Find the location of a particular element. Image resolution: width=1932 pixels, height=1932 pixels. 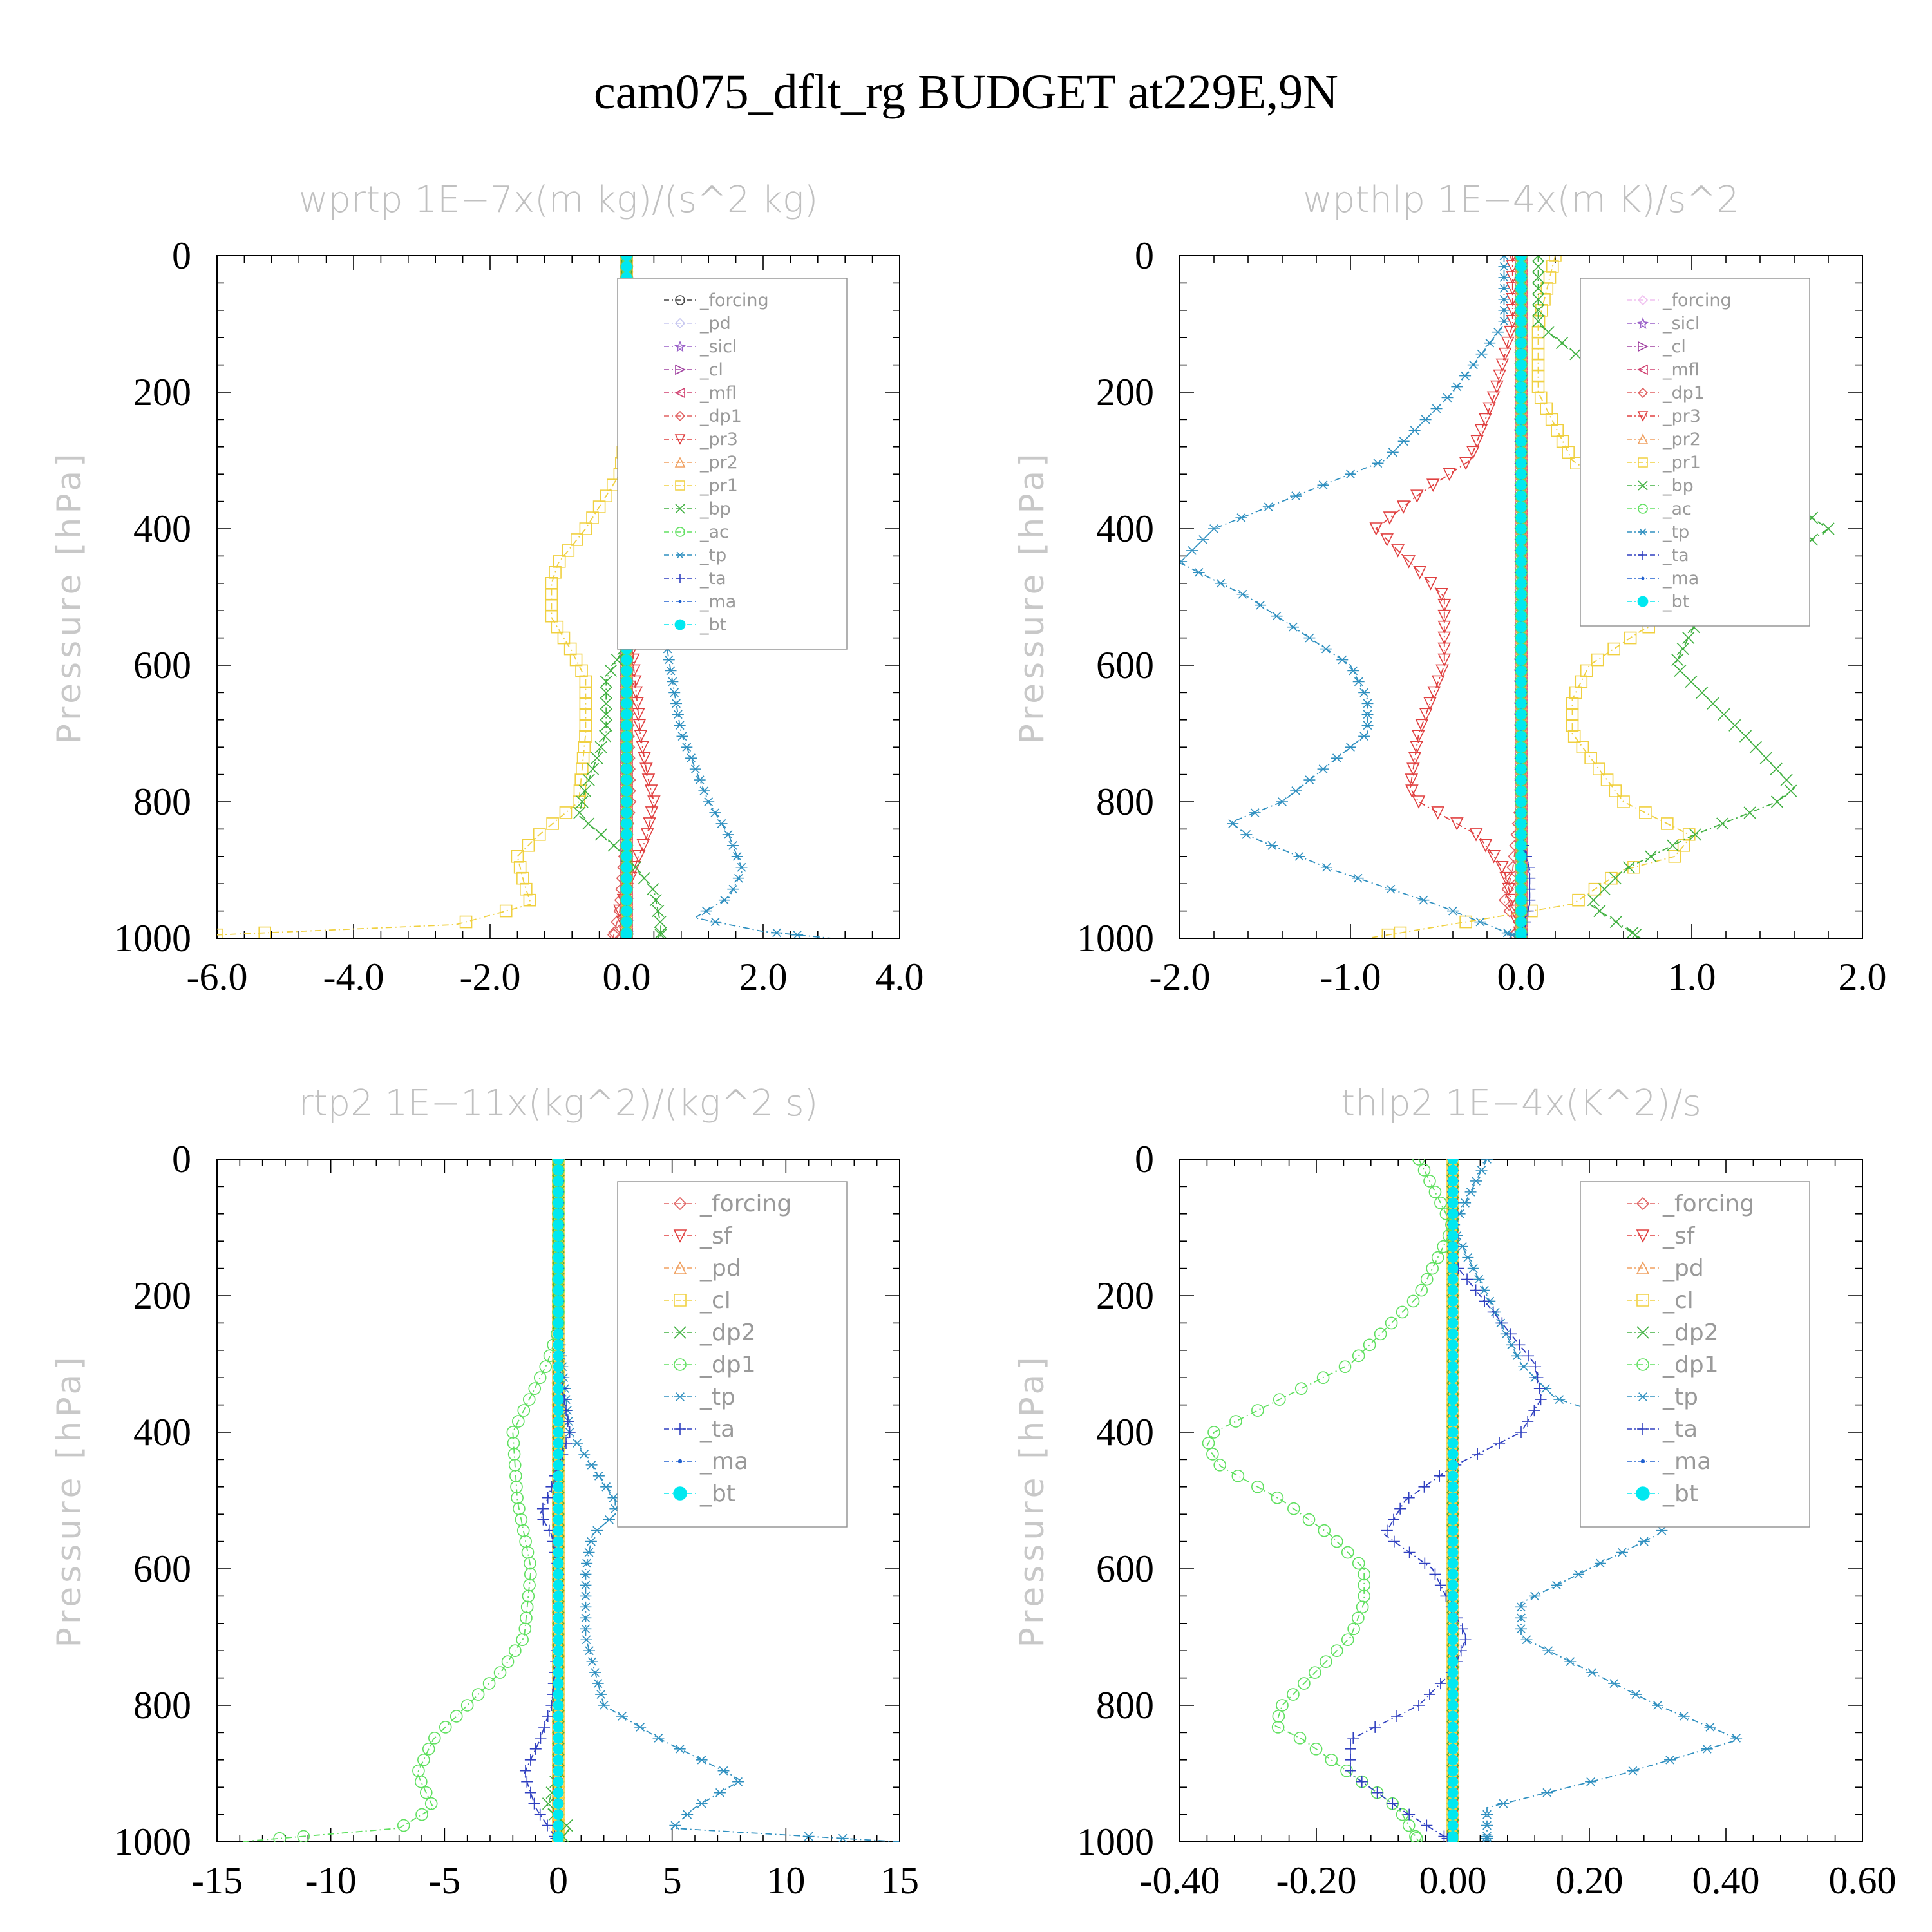

x-tick-label: 0.60 is located at coordinates (1863, 1880).